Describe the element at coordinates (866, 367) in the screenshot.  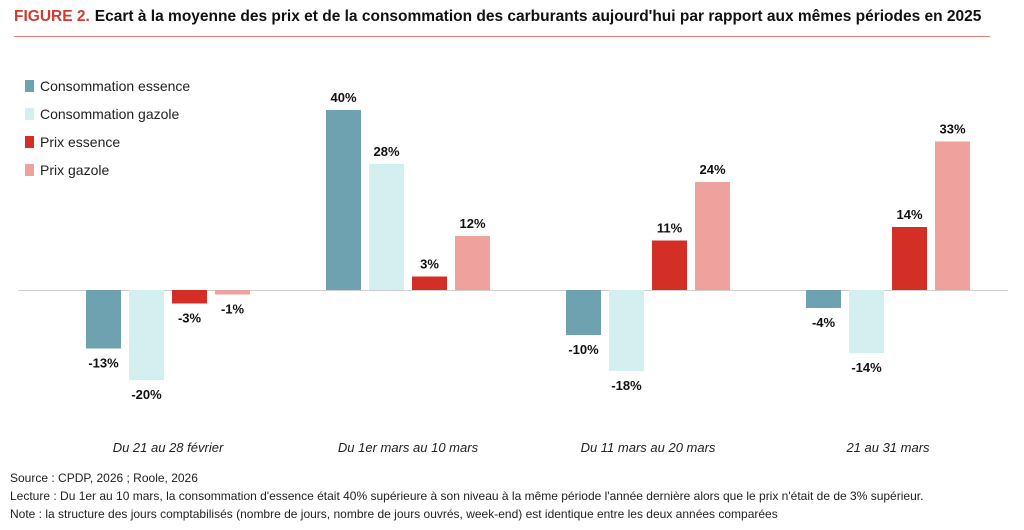
I see `data-label-4-2: -14%` at that location.